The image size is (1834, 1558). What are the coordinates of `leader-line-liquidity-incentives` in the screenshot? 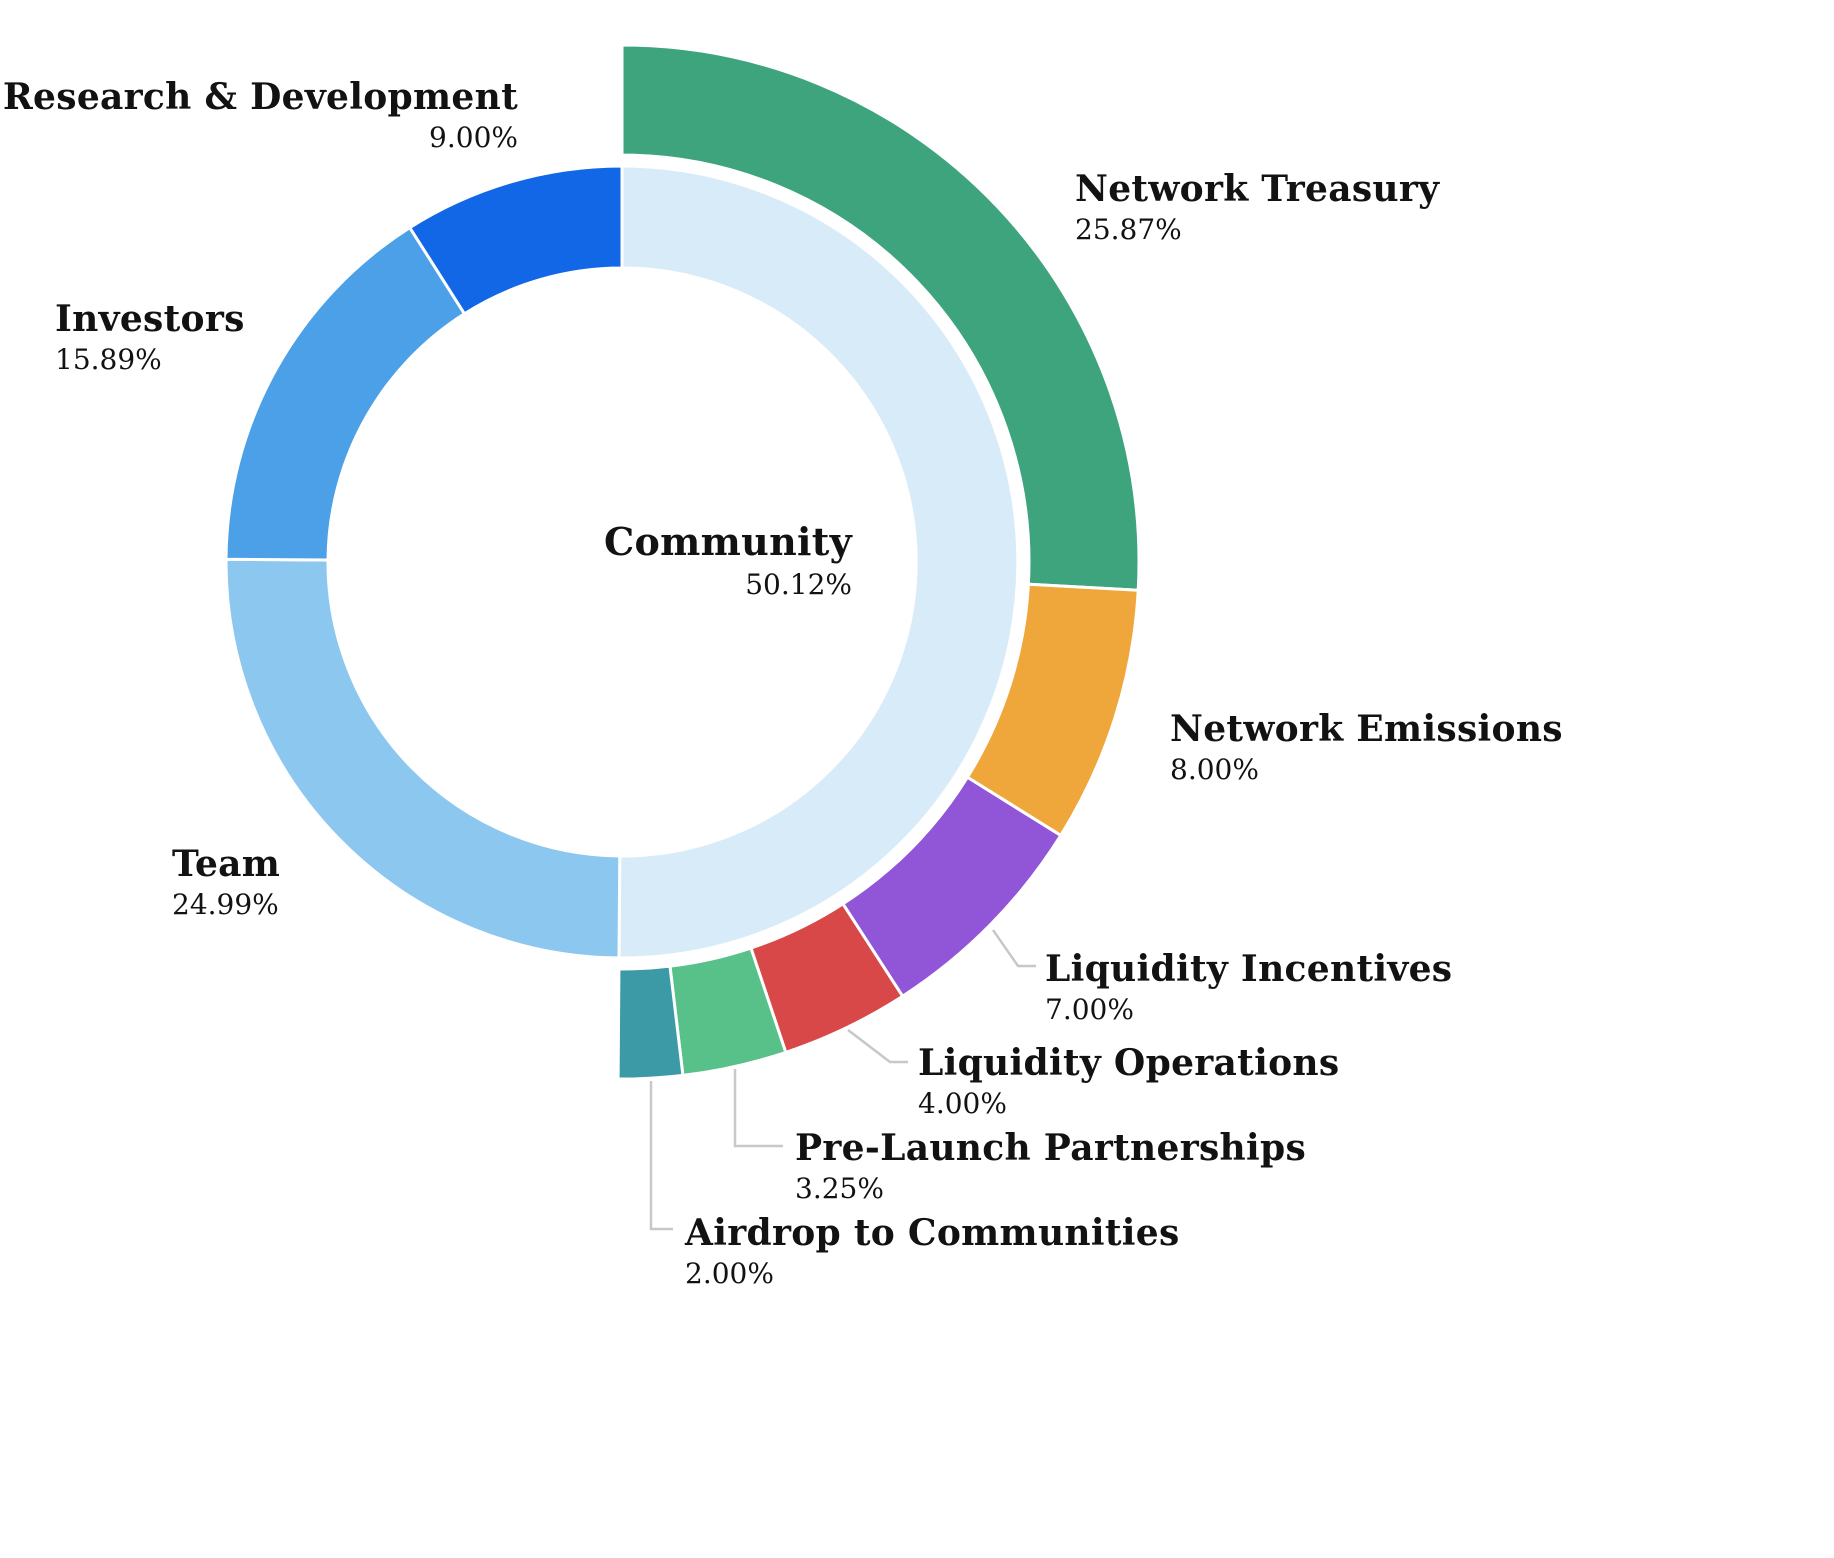 It's located at (1013, 948).